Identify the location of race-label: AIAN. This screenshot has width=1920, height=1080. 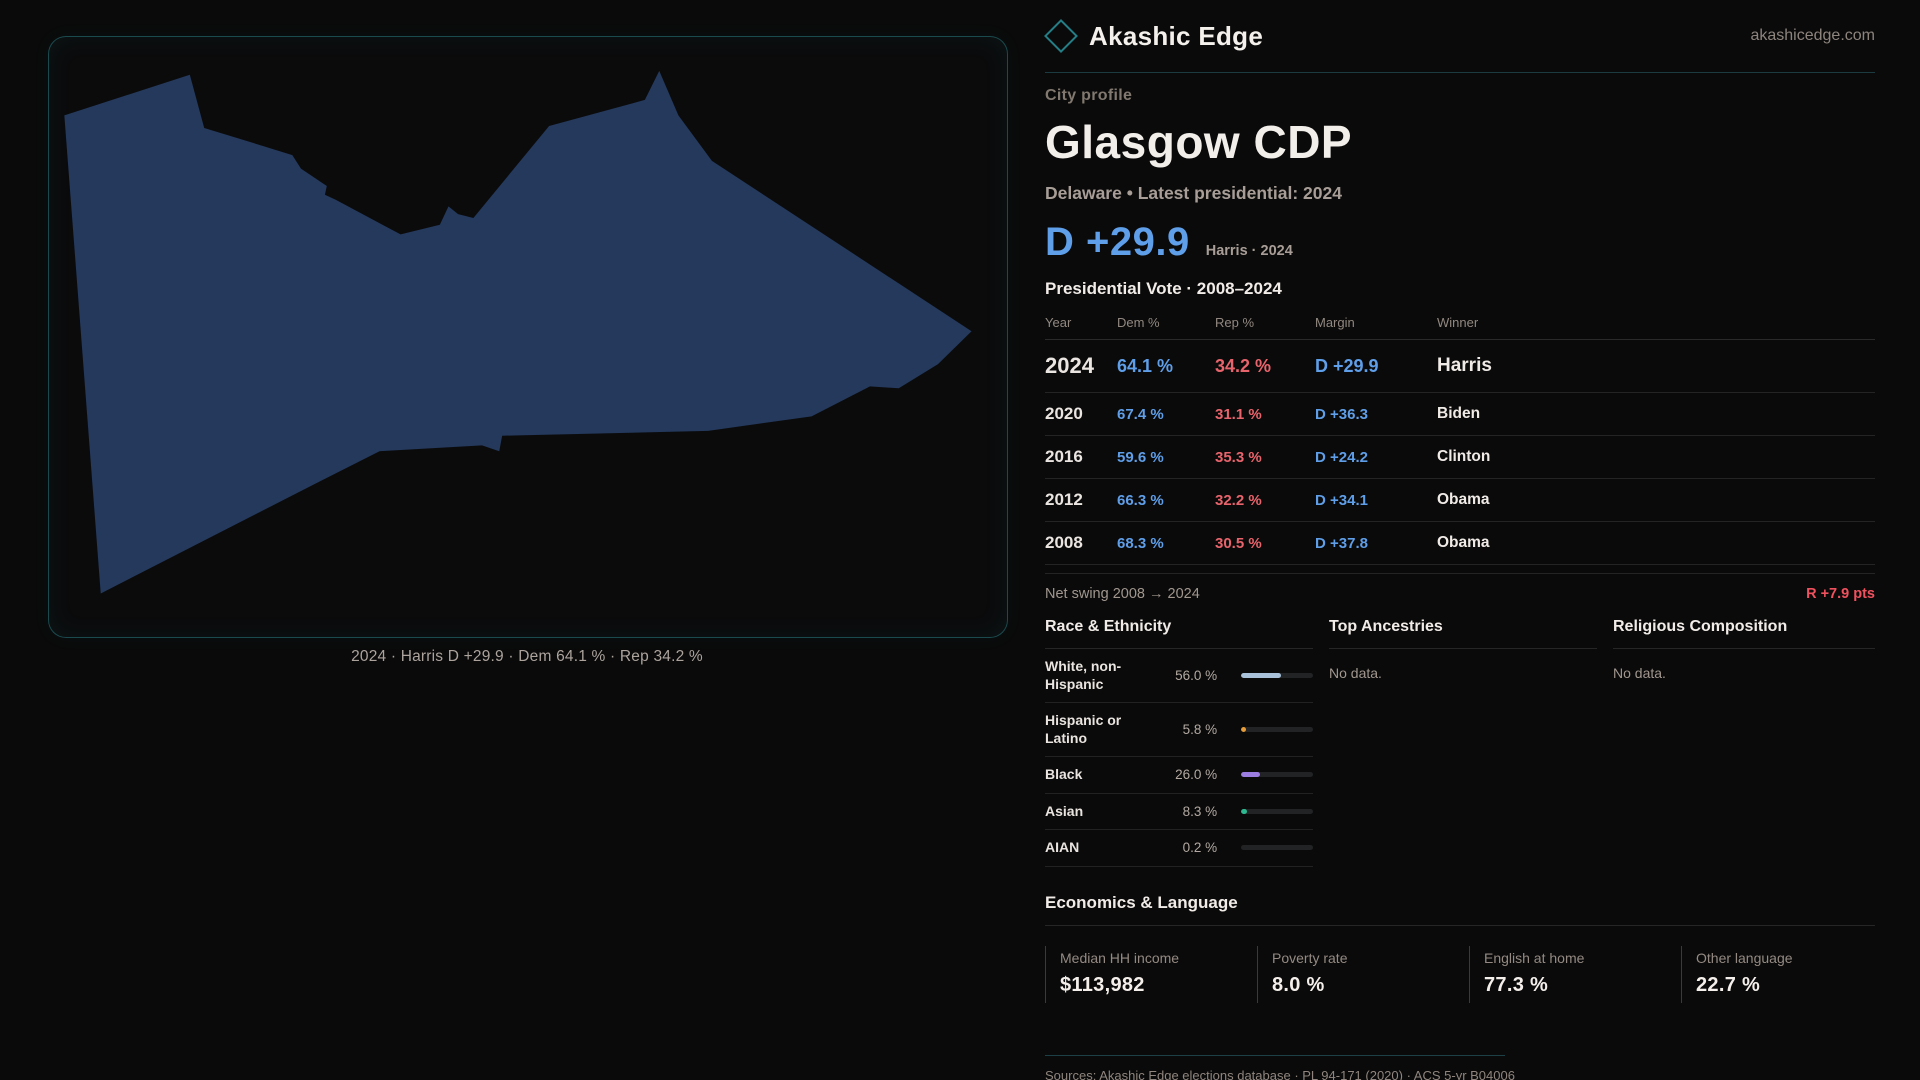
(1062, 847).